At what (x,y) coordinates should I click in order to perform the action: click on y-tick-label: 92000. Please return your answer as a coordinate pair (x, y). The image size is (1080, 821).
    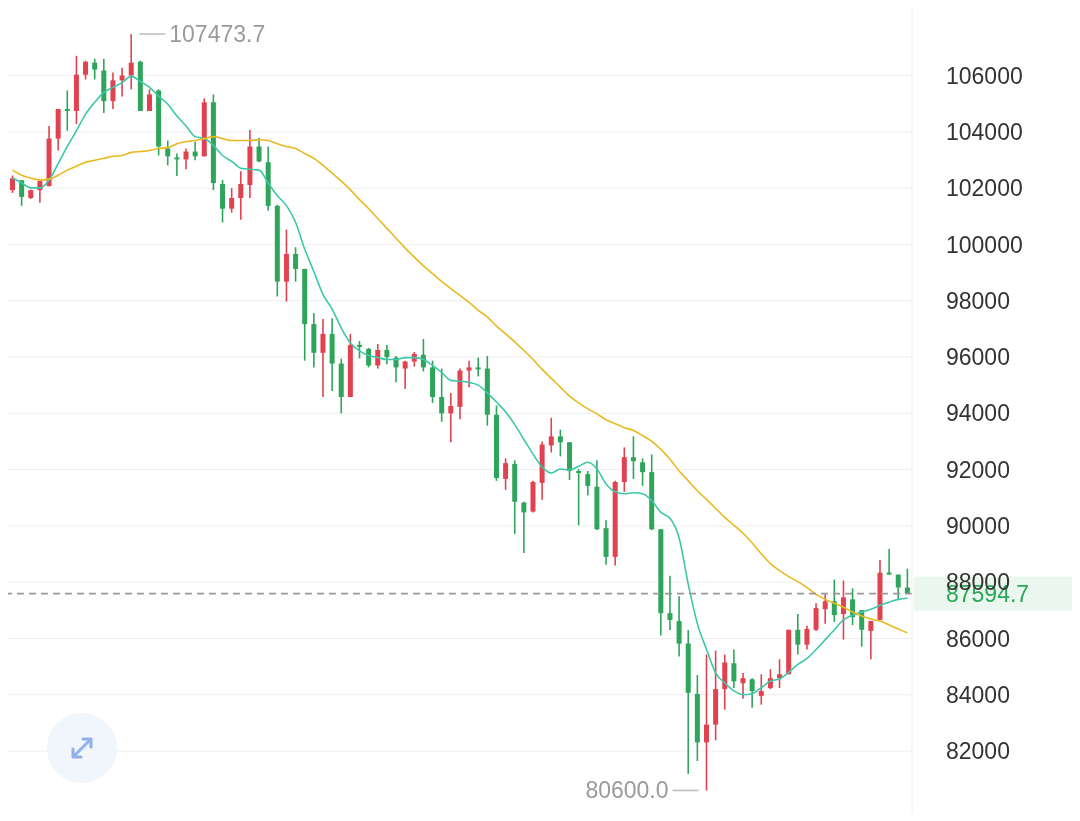
    Looking at the image, I should click on (978, 469).